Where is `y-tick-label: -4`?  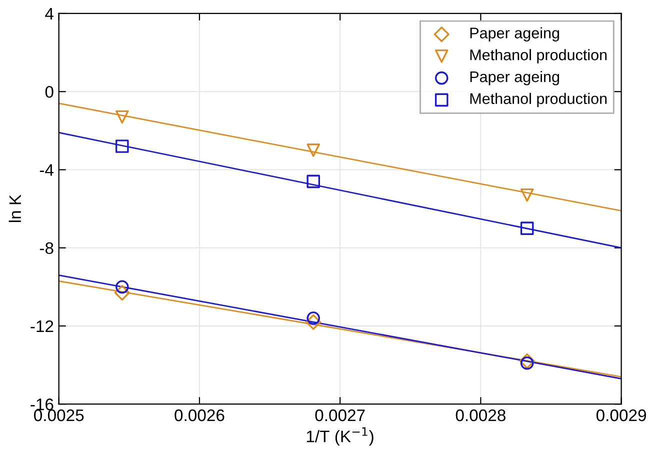 y-tick-label: -4 is located at coordinates (47, 170).